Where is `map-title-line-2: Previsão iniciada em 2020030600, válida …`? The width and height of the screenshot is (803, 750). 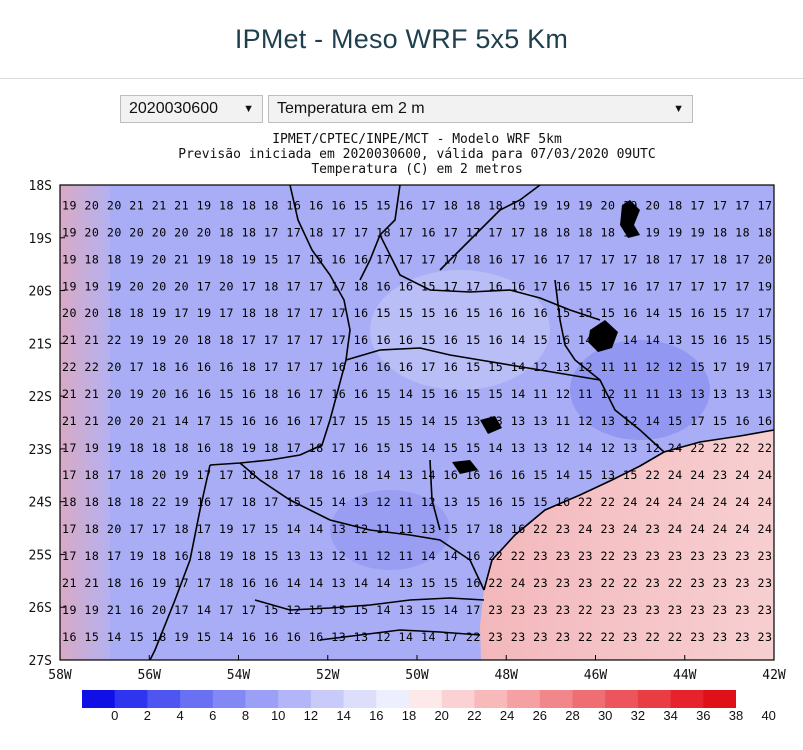
map-title-line-2: Previsão iniciada em 2020030600, válida … is located at coordinates (417, 154).